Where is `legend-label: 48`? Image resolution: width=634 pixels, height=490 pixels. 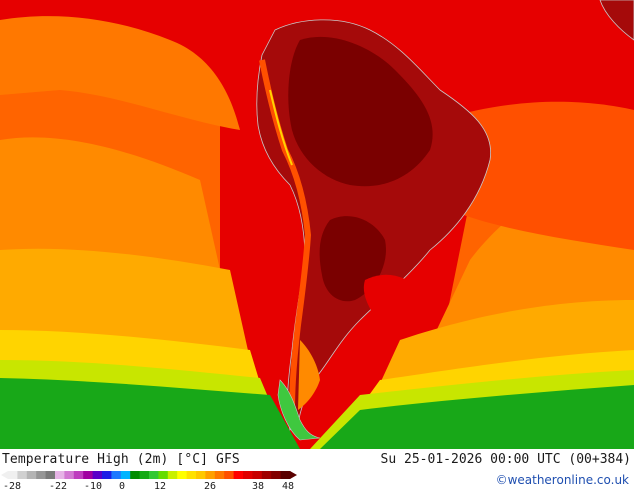
legend-label: 48 is located at coordinates (288, 485).